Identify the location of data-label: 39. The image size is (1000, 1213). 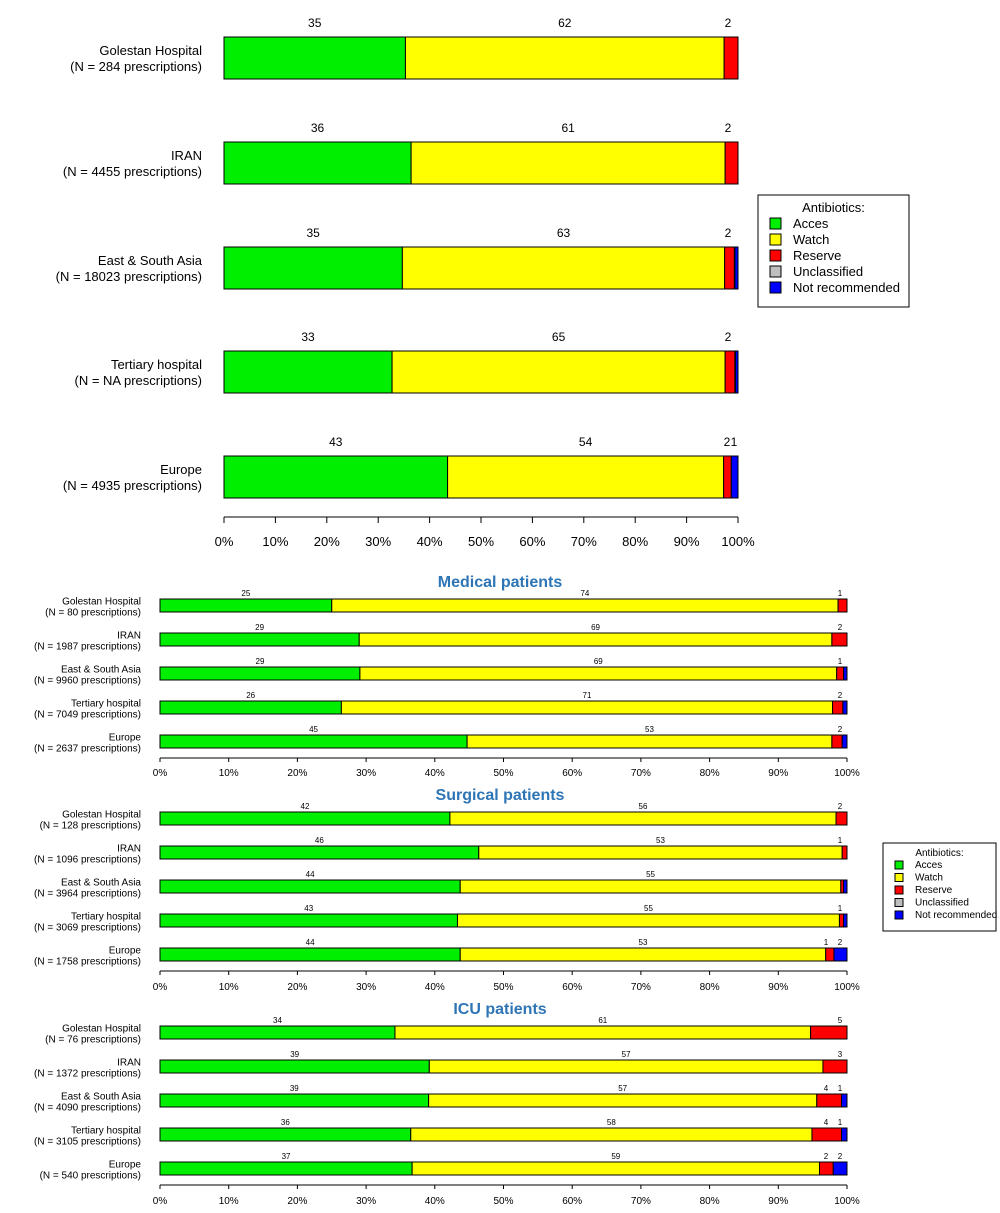
(294, 1088).